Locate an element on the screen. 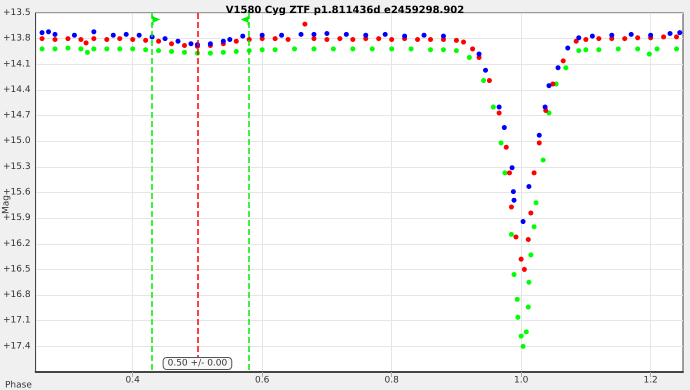  y-tick-label: +17.4 is located at coordinates (16, 346).